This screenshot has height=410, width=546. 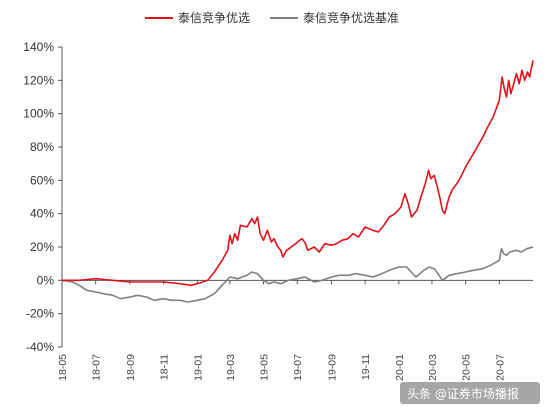 I want to click on y-tick-label: 100%, so click(x=38, y=114).